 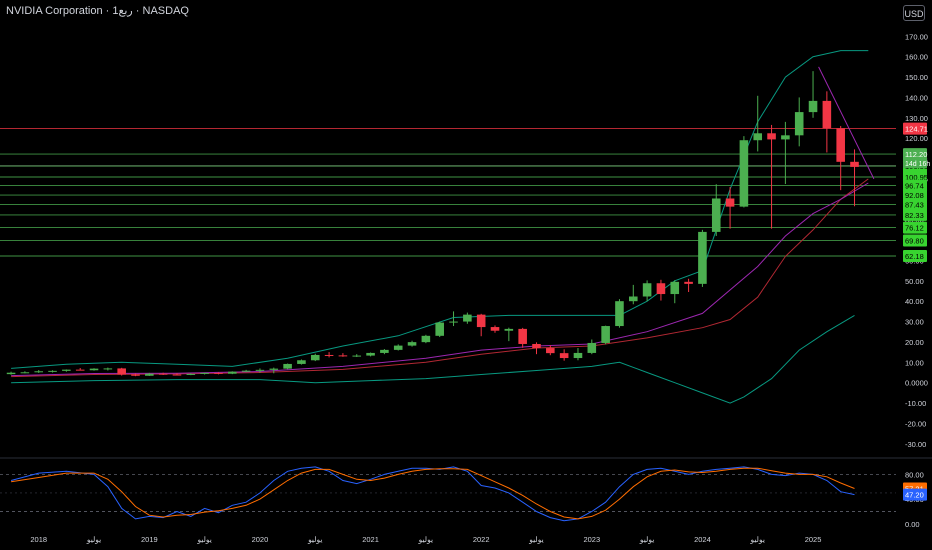 I want to click on y-axis-tick-label: 50.00, so click(x=914, y=281).